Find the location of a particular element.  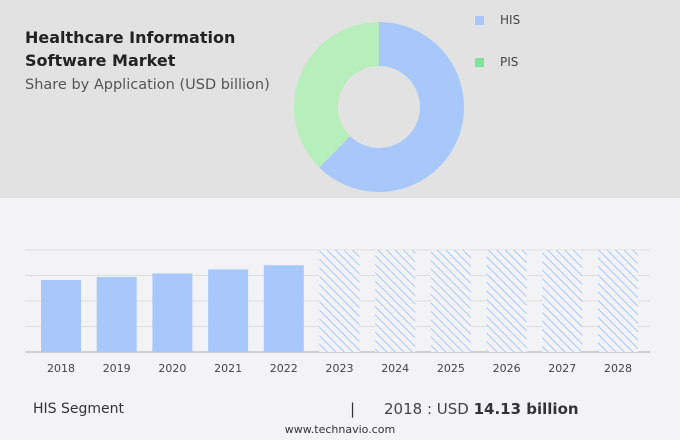

legend-swatch-his is located at coordinates (479, 20).